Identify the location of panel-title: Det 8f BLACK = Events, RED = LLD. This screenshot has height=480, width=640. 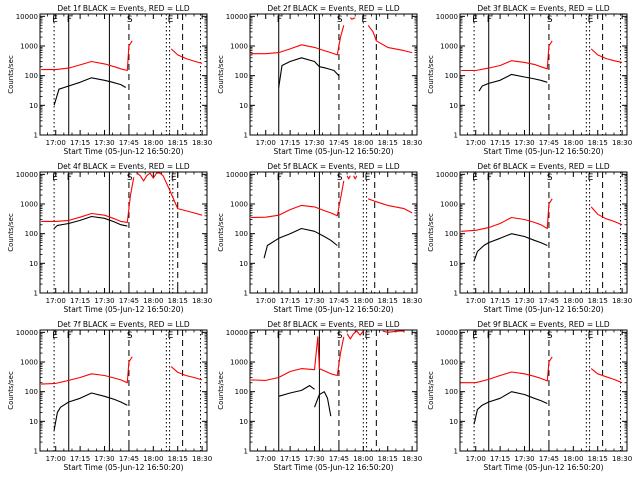
(333, 324).